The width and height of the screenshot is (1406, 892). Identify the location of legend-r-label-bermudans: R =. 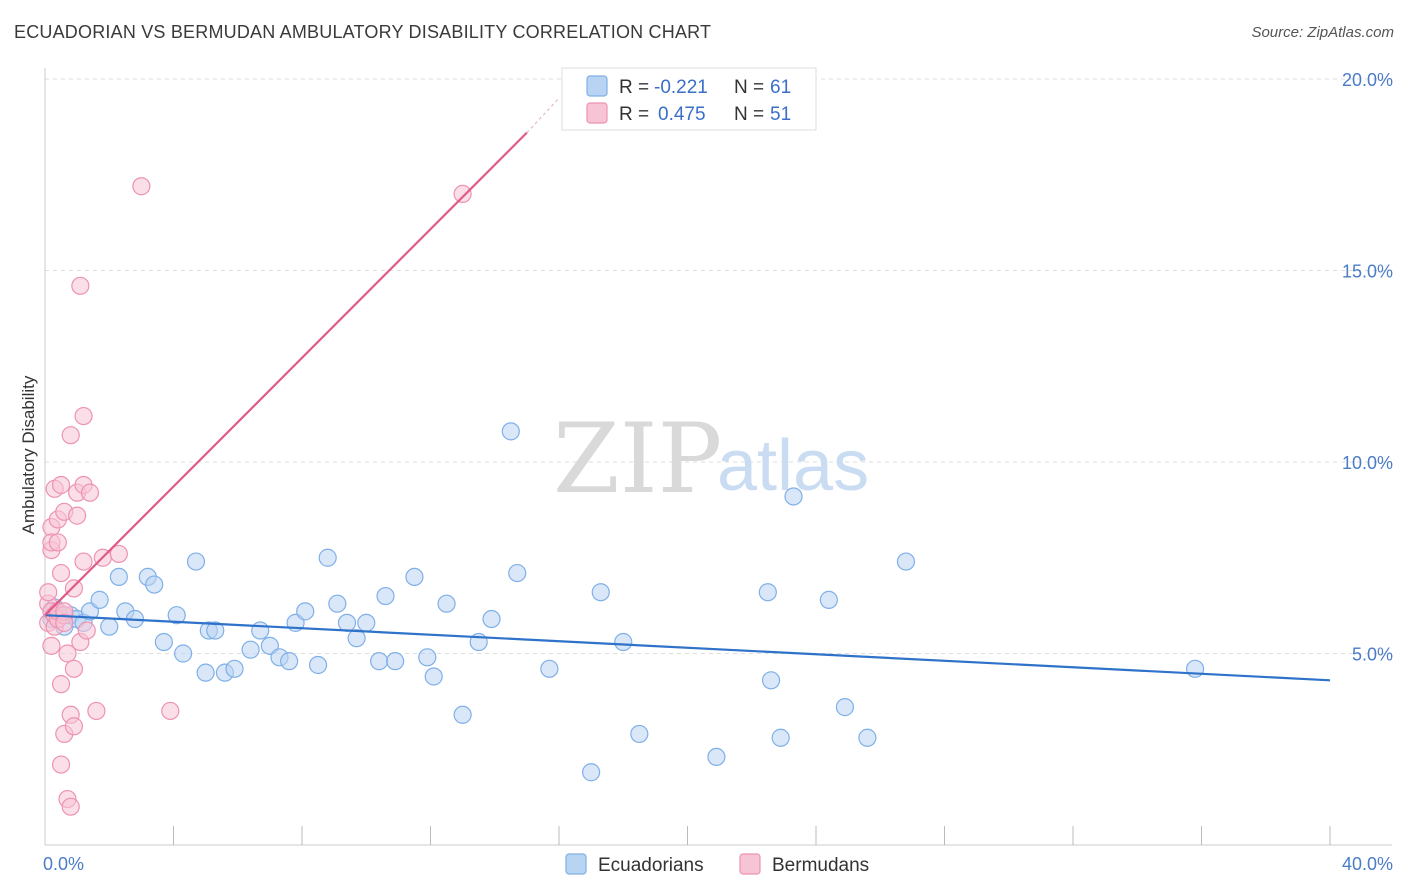
(634, 114).